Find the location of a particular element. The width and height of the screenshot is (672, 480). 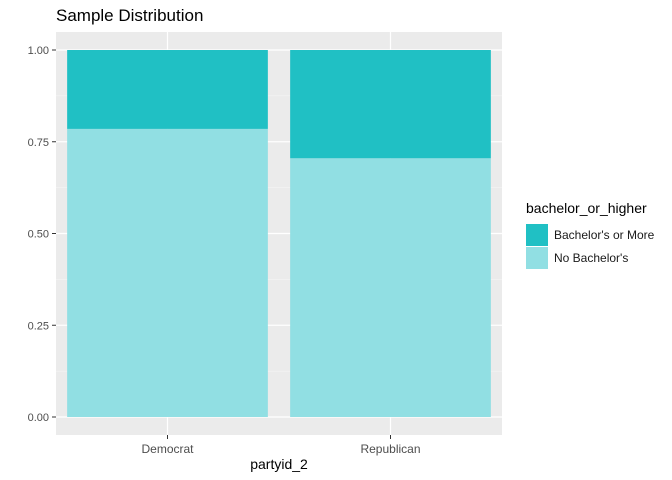

legend-swatch-no-bachelors is located at coordinates (537, 257).